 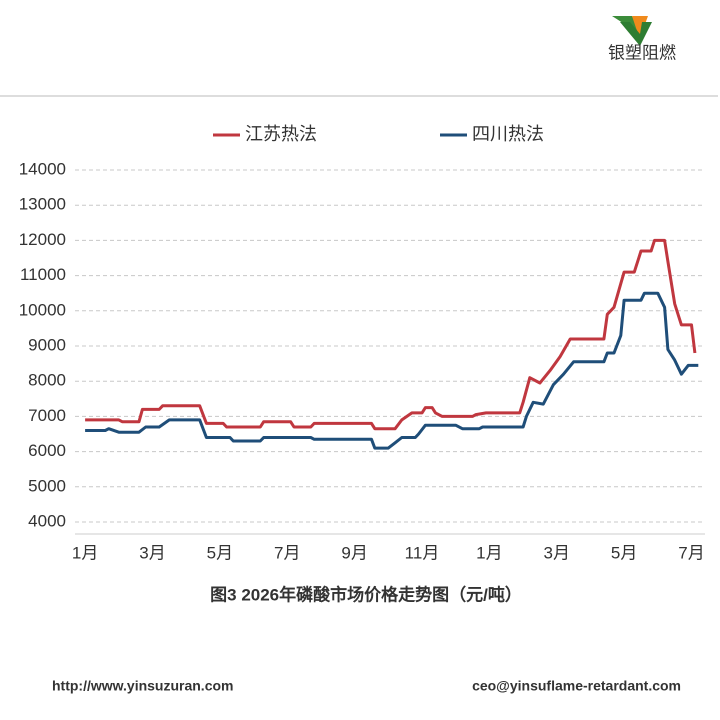 What do you see at coordinates (47, 380) in the screenshot?
I see `y-tick-label: 8000` at bounding box center [47, 380].